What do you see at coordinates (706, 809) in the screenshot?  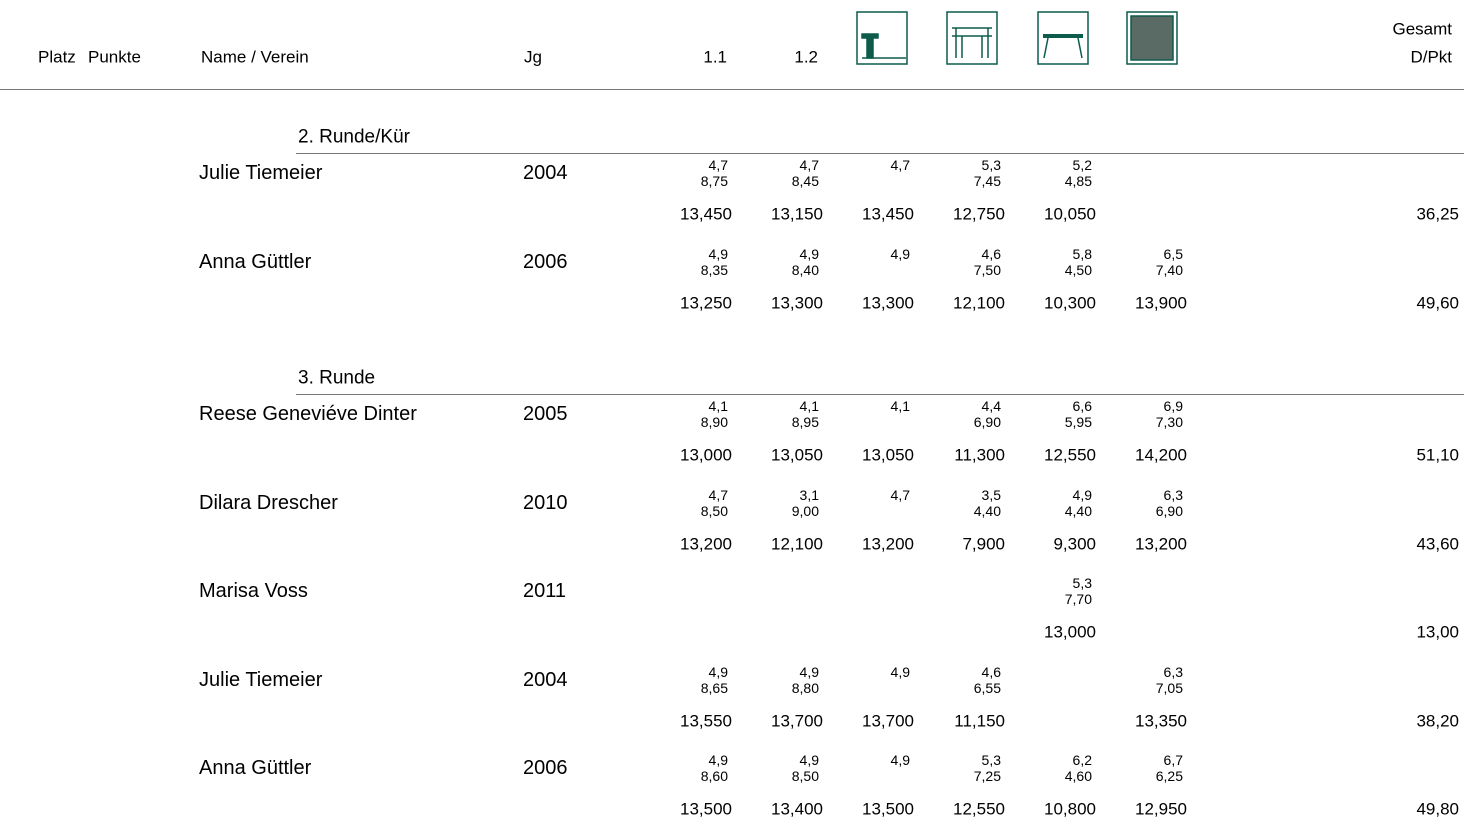 I see `apparatus-score: 13,500` at bounding box center [706, 809].